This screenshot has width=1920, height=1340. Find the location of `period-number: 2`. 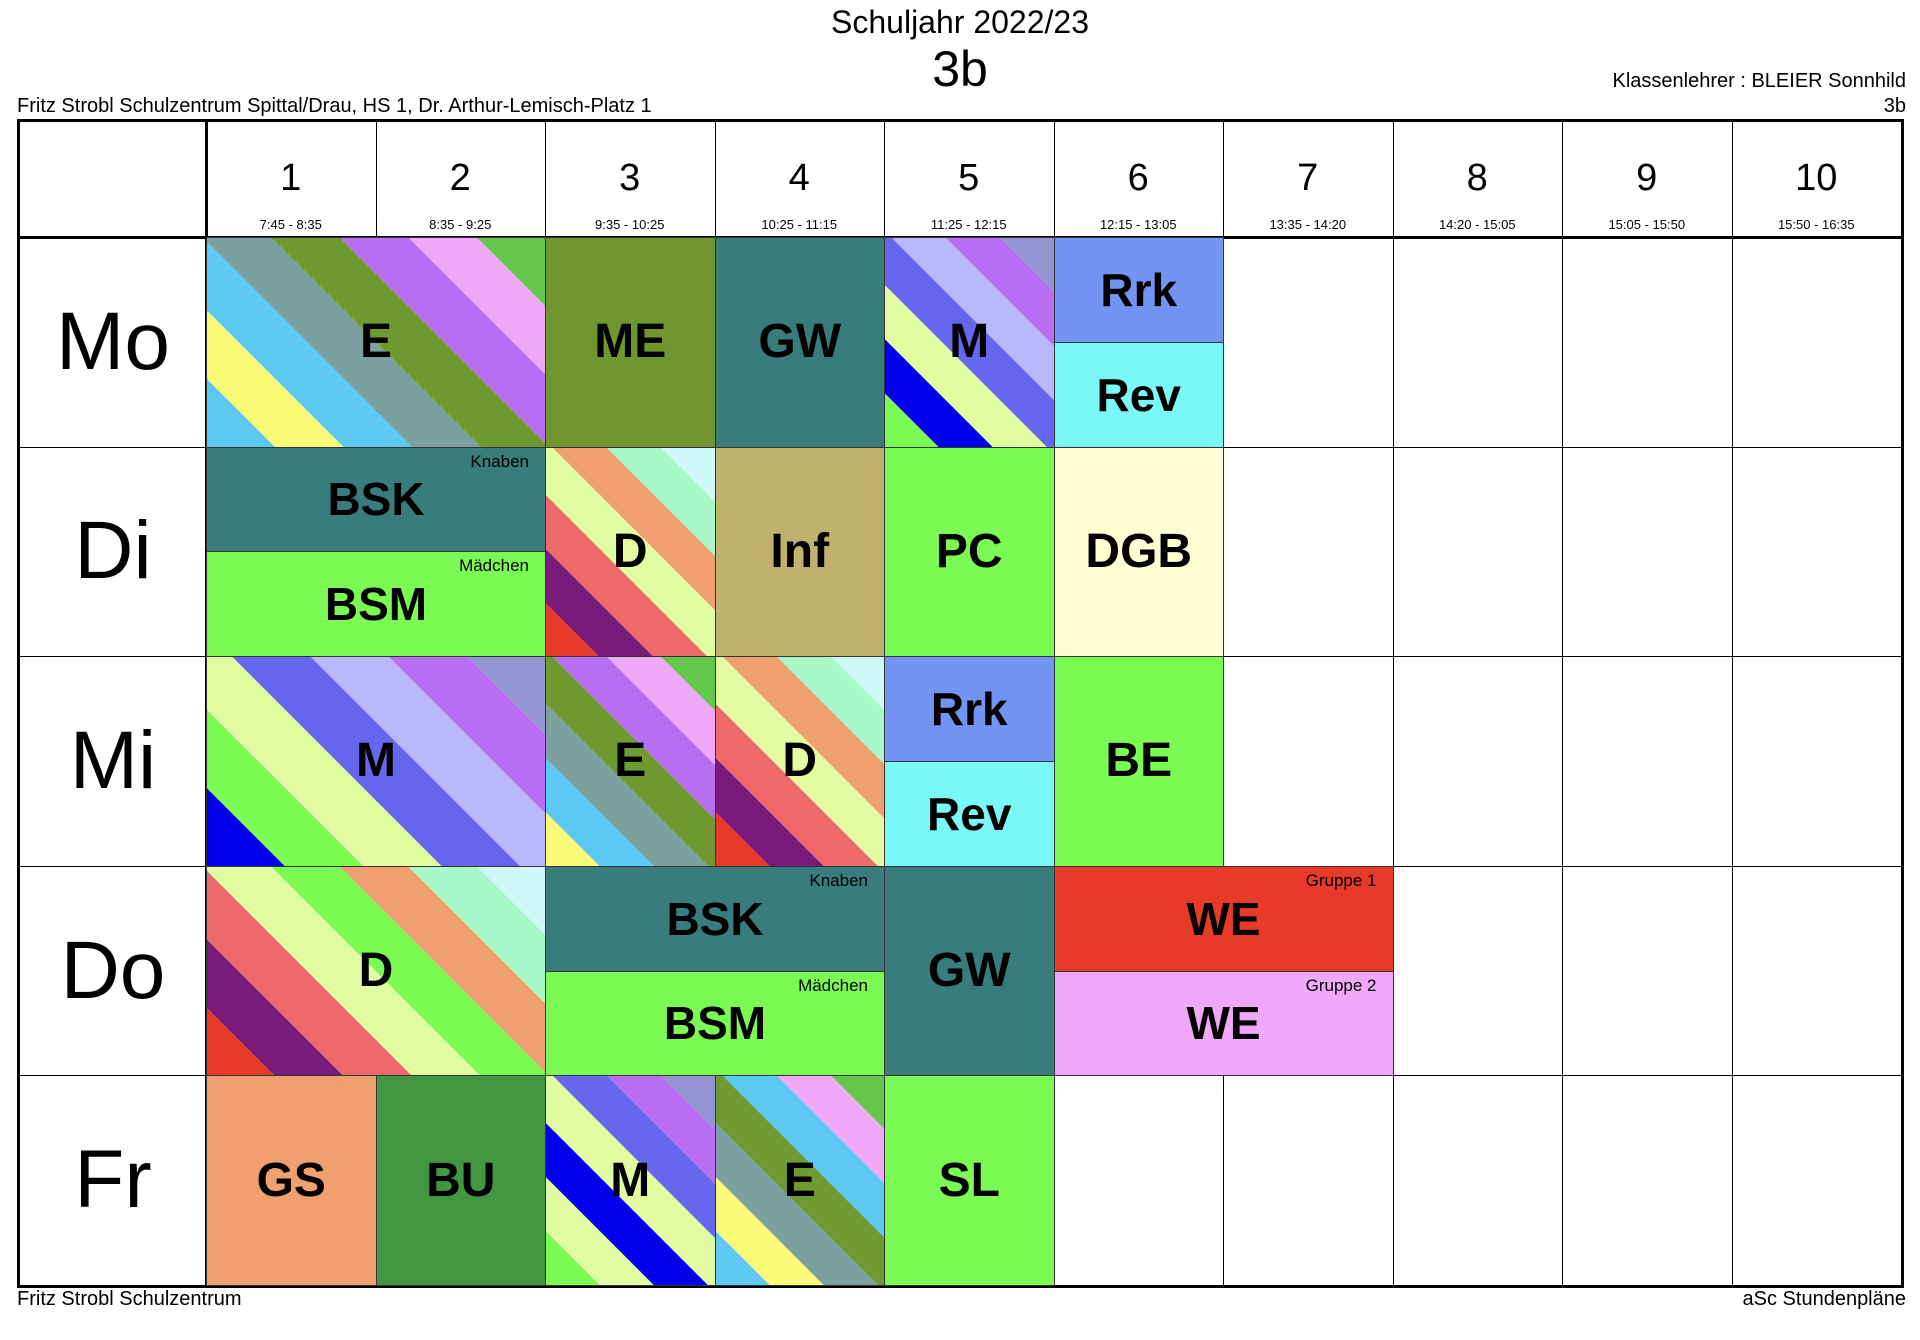

period-number: 2 is located at coordinates (460, 178).